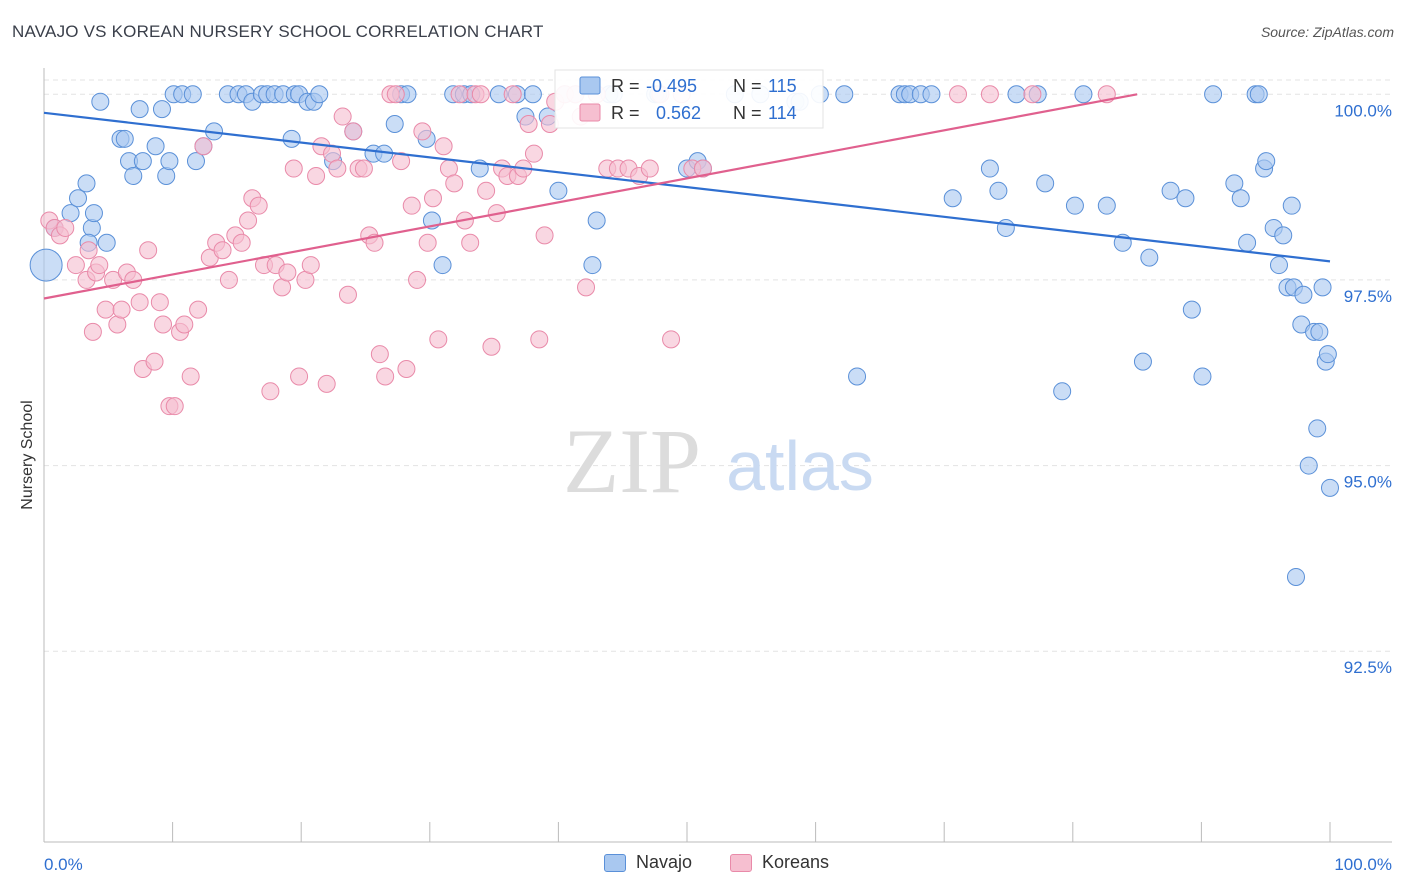 The width and height of the screenshot is (1406, 892). I want to click on y-tick-label: 95.0%, so click(1368, 482).